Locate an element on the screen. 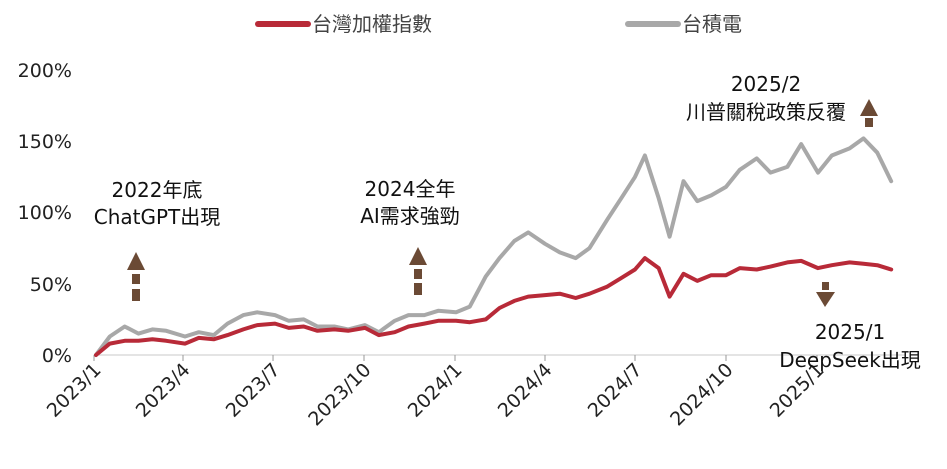 The image size is (947, 469). x-tick-label: 2023/4 is located at coordinates (163, 390).